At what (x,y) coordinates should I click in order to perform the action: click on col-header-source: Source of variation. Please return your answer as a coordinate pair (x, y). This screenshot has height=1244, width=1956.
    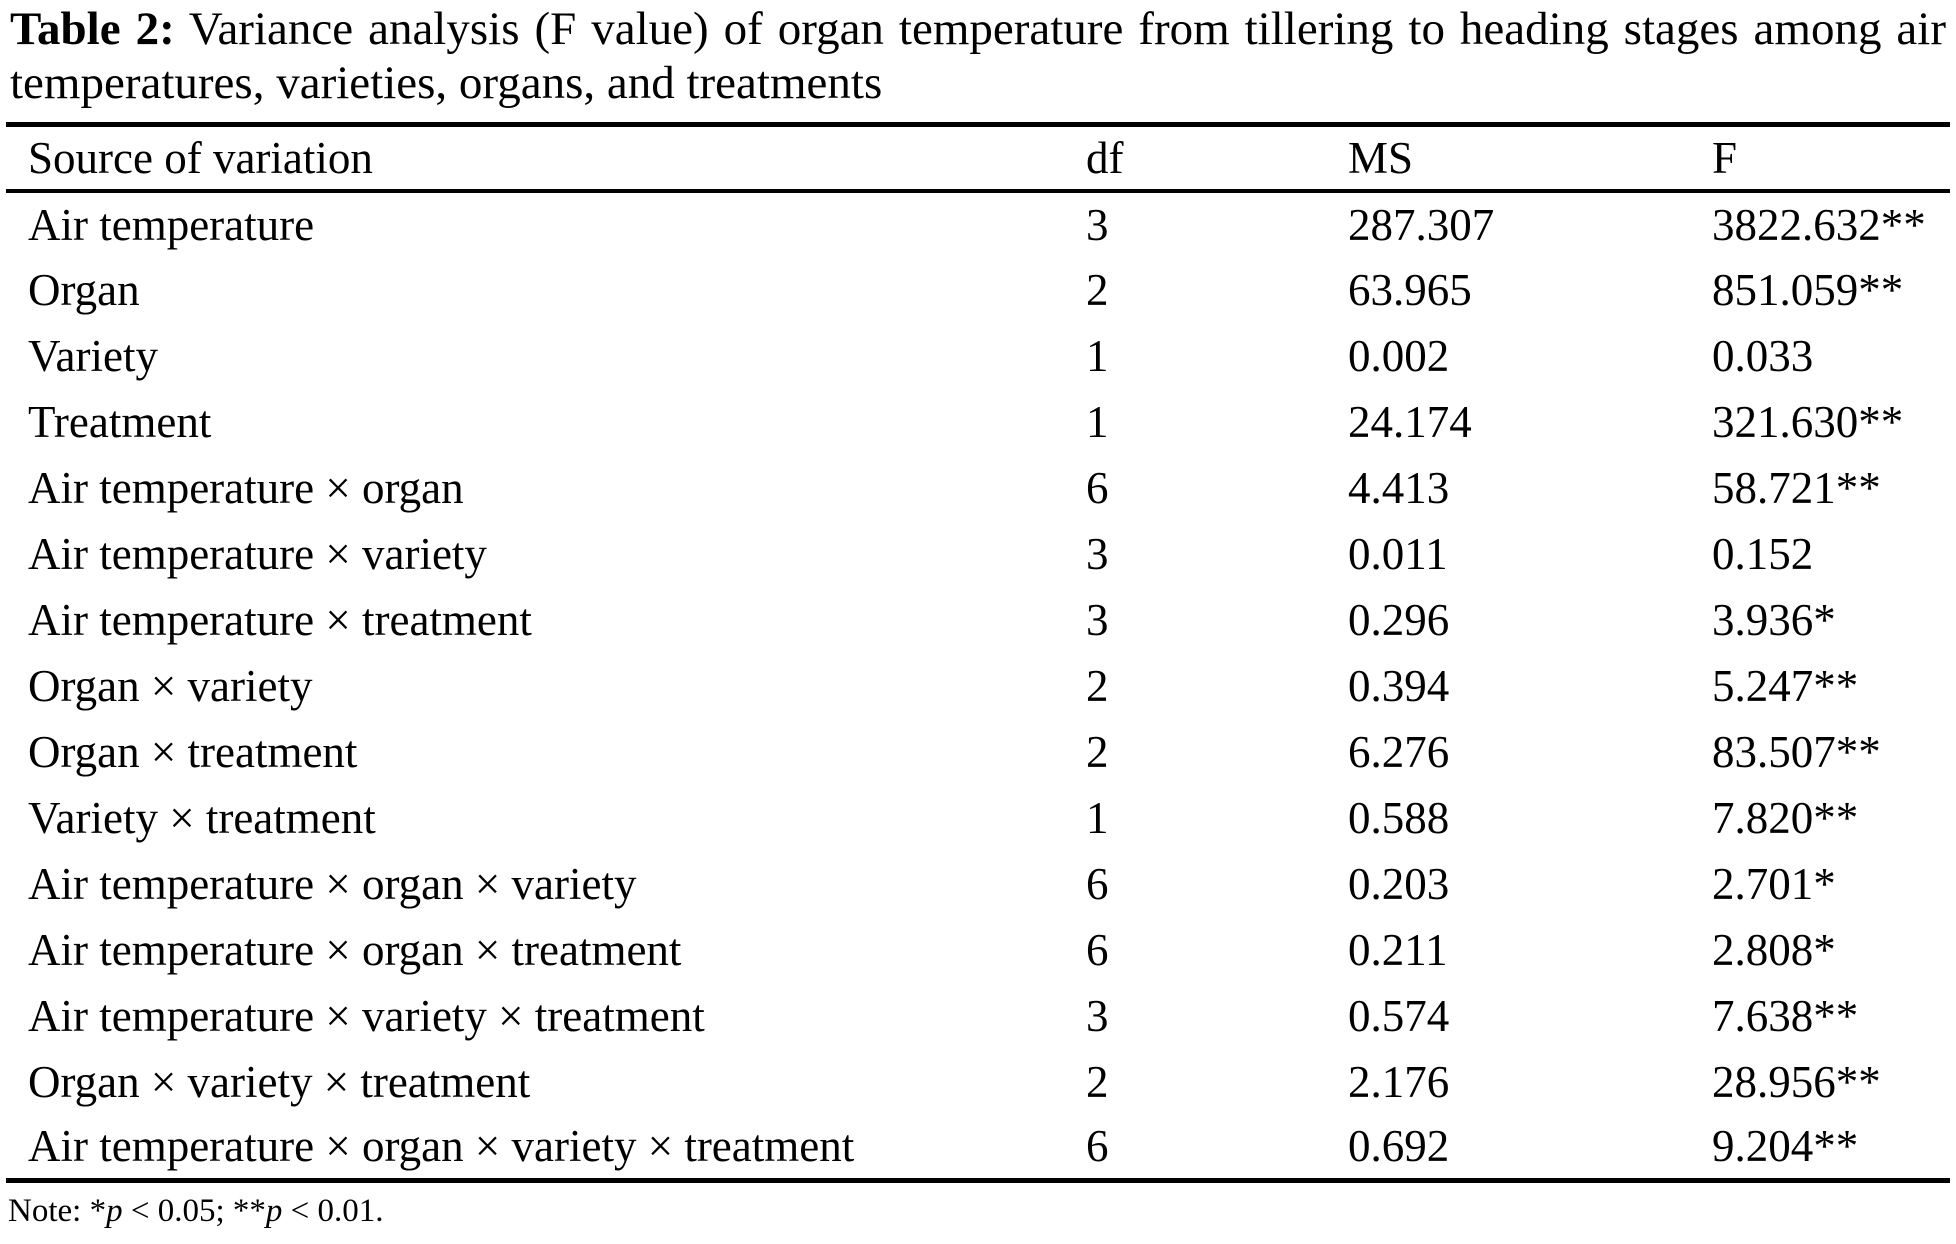
    Looking at the image, I should click on (200, 157).